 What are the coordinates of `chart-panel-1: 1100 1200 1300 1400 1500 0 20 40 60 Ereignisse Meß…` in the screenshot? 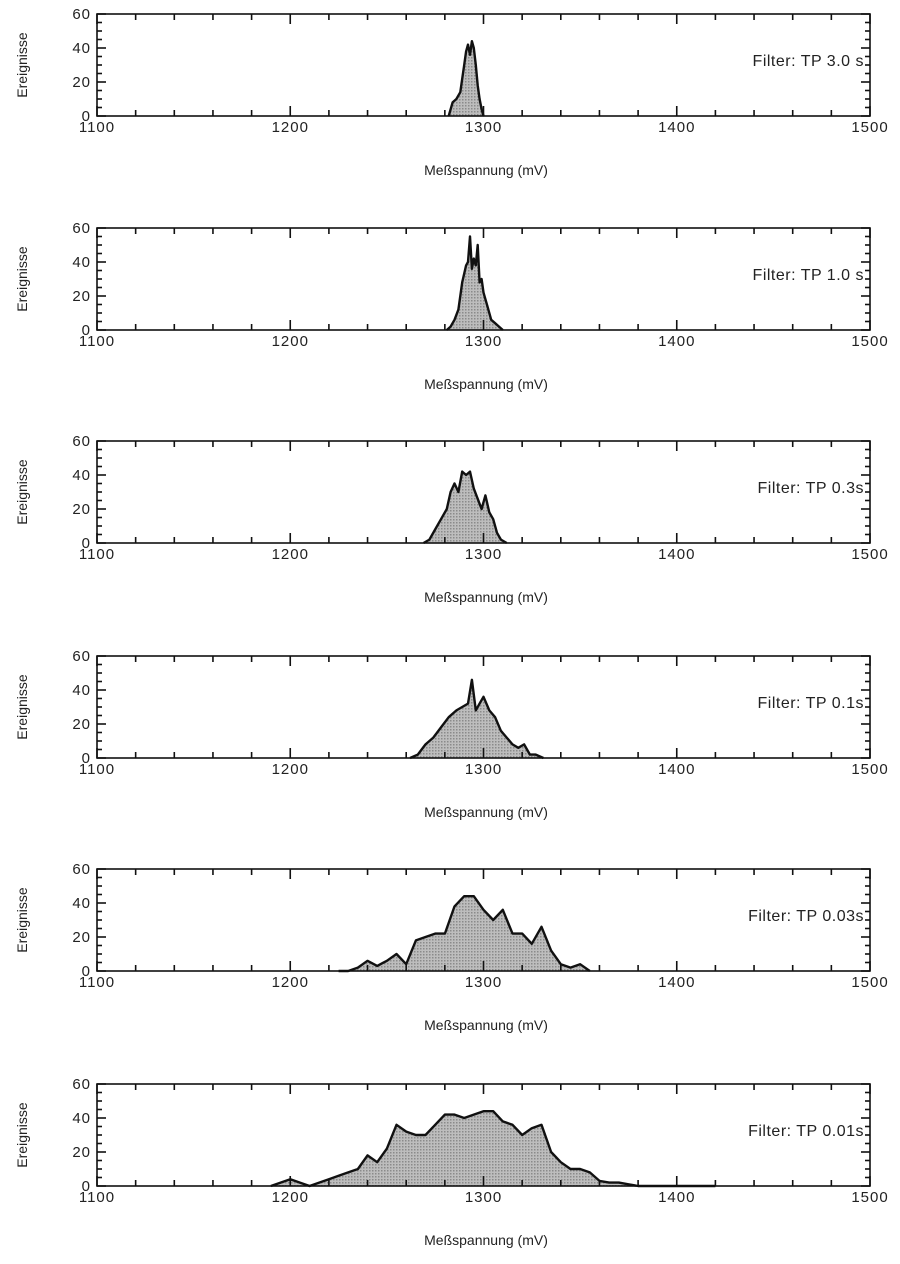 It's located at (451, 92).